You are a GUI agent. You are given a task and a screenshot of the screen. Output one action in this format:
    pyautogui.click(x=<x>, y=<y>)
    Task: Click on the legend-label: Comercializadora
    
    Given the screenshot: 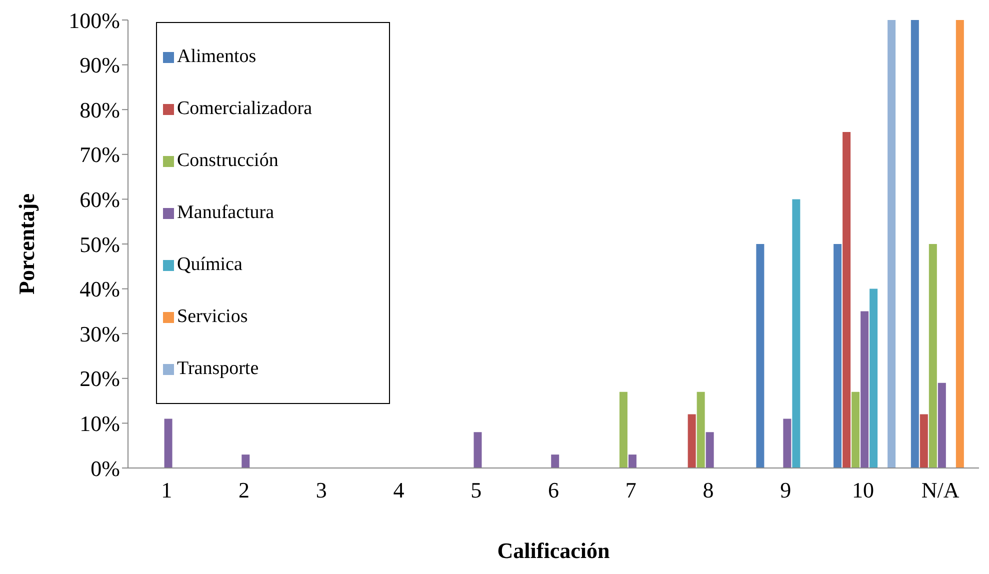 What is the action you would take?
    pyautogui.click(x=244, y=109)
    